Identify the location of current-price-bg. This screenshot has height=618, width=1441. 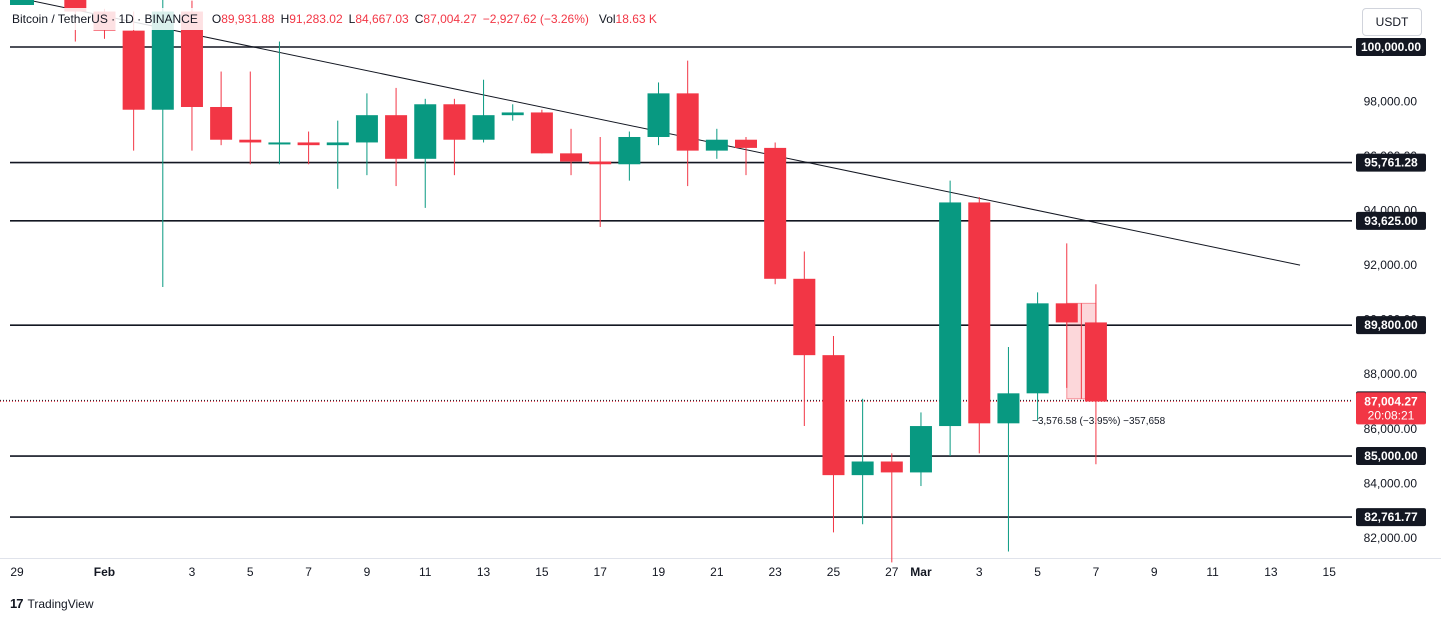
(1391, 408).